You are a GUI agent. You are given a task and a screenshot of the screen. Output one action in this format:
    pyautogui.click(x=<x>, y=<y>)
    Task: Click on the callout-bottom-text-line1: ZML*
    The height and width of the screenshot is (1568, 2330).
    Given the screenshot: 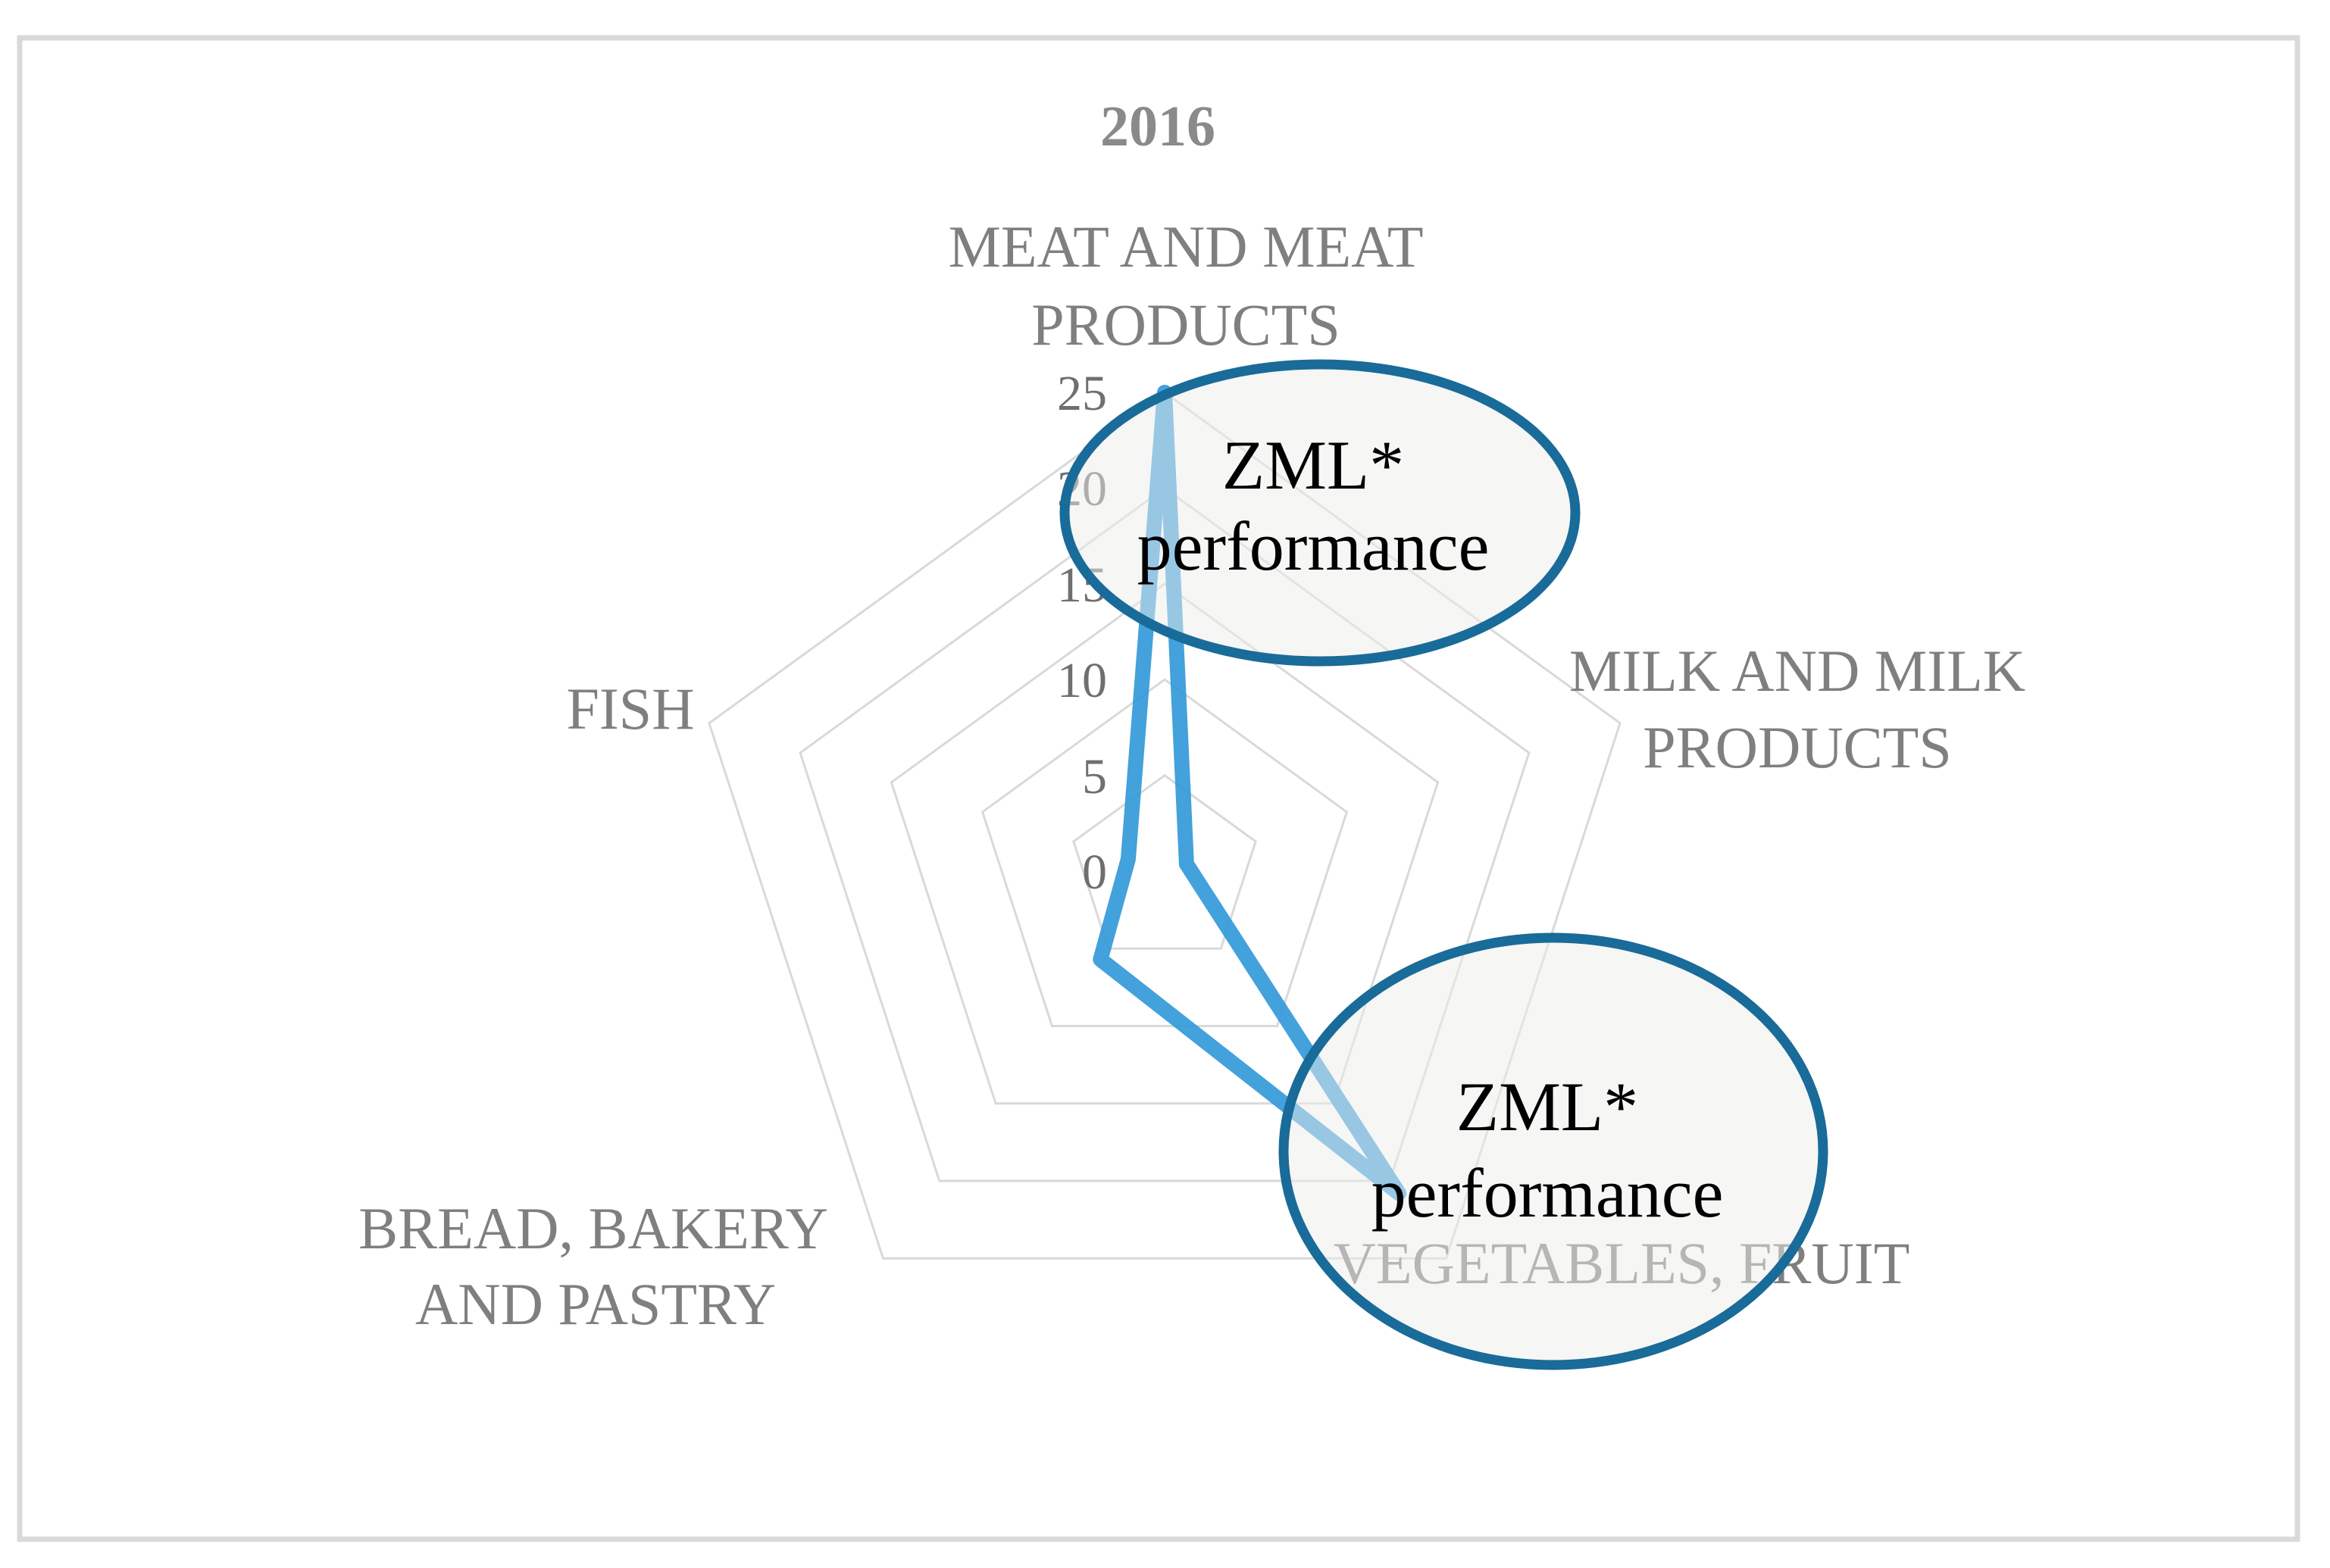 What is the action you would take?
    pyautogui.click(x=1547, y=1107)
    